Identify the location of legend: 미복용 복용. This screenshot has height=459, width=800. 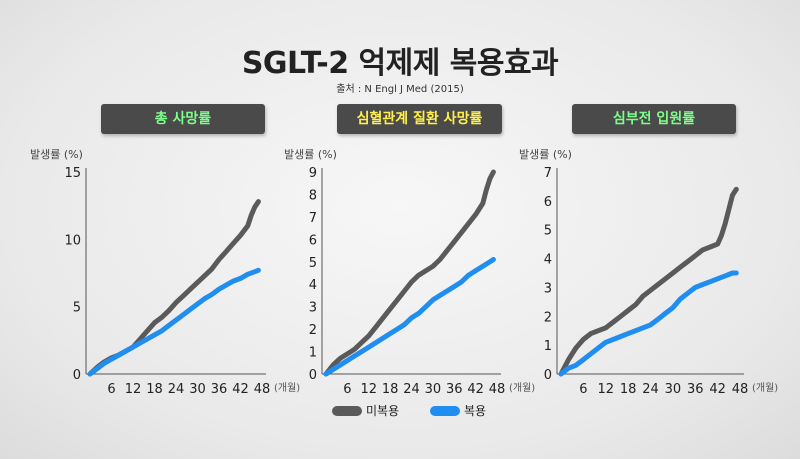
(400, 410).